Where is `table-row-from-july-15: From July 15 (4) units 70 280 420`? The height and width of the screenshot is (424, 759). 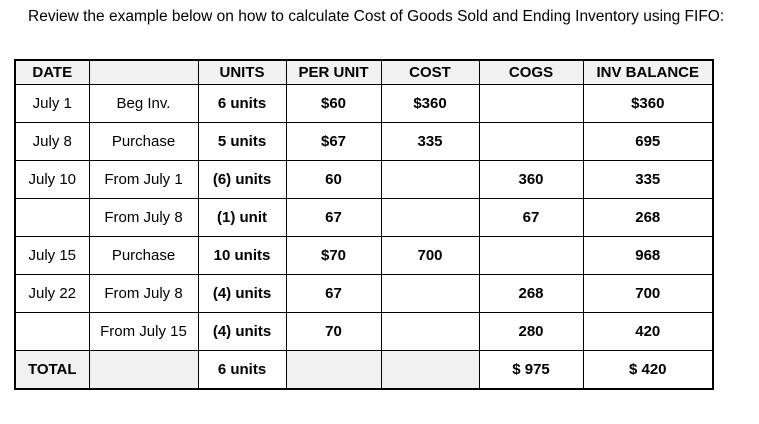 table-row-from-july-15: From July 15 (4) units 70 280 420 is located at coordinates (364, 331).